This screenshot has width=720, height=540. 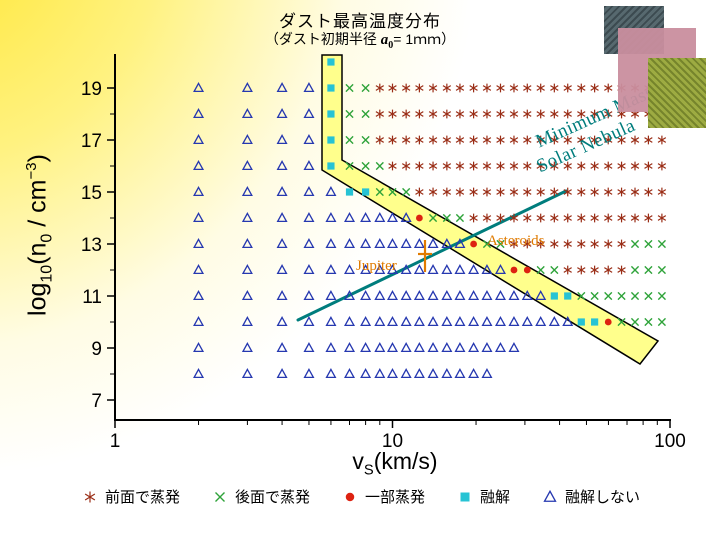 I want to click on legend-filled-square-icon, so click(x=465, y=496).